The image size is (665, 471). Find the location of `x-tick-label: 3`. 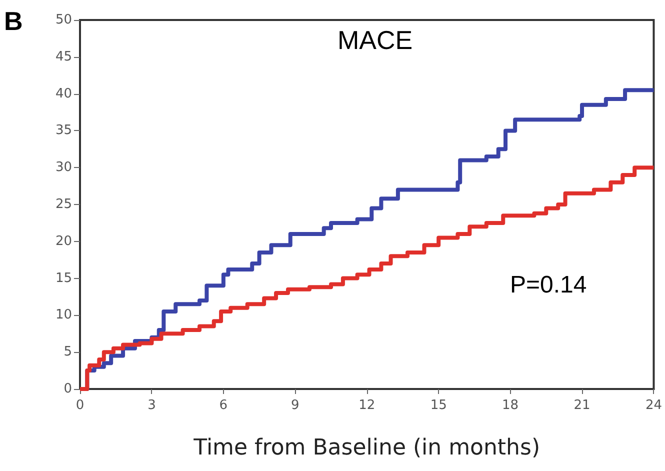

x-tick-label: 3 is located at coordinates (152, 405).